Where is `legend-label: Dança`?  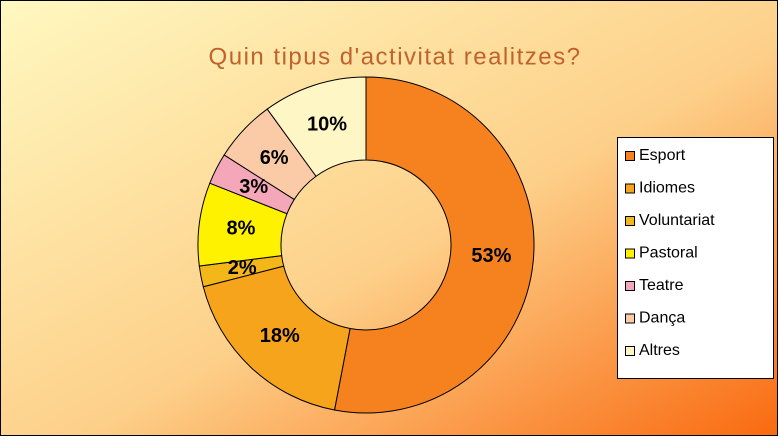
legend-label: Dança is located at coordinates (662, 318).